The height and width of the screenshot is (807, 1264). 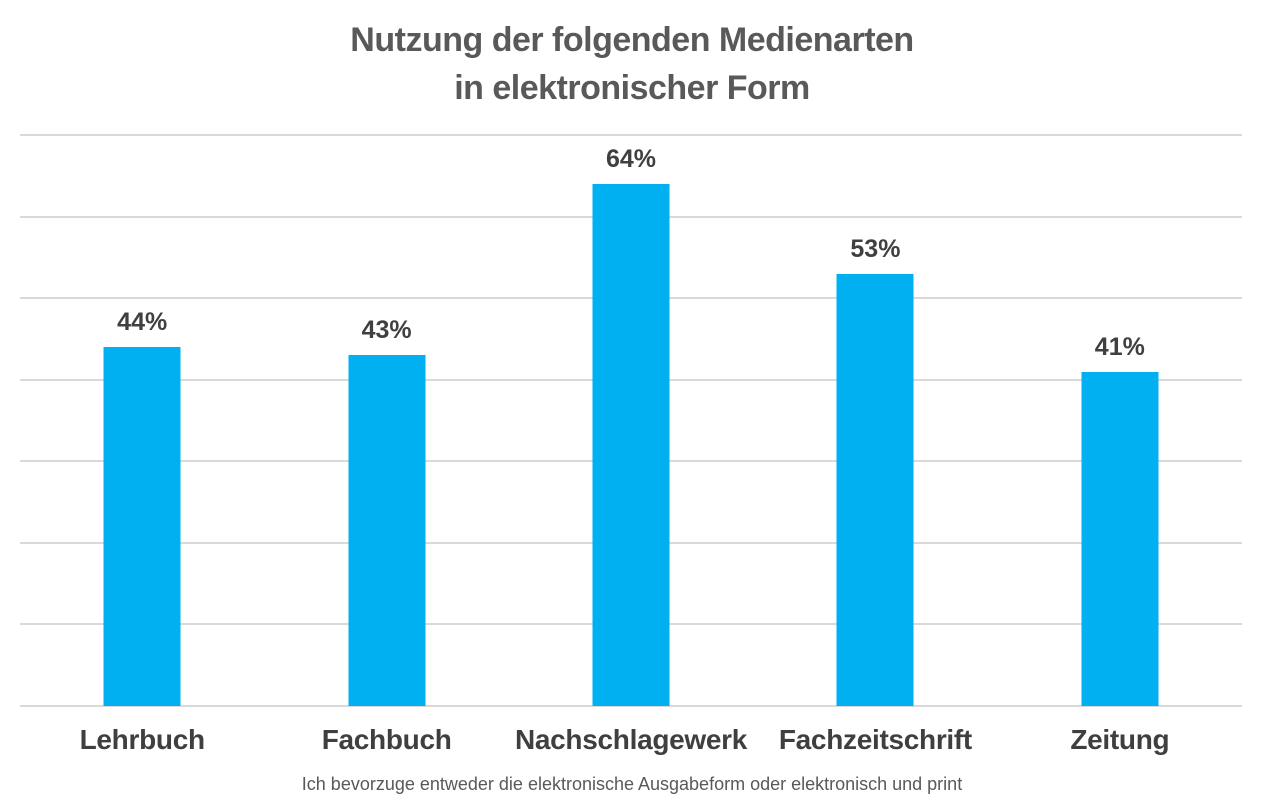 What do you see at coordinates (875, 248) in the screenshot?
I see `bar-value-label: 53%` at bounding box center [875, 248].